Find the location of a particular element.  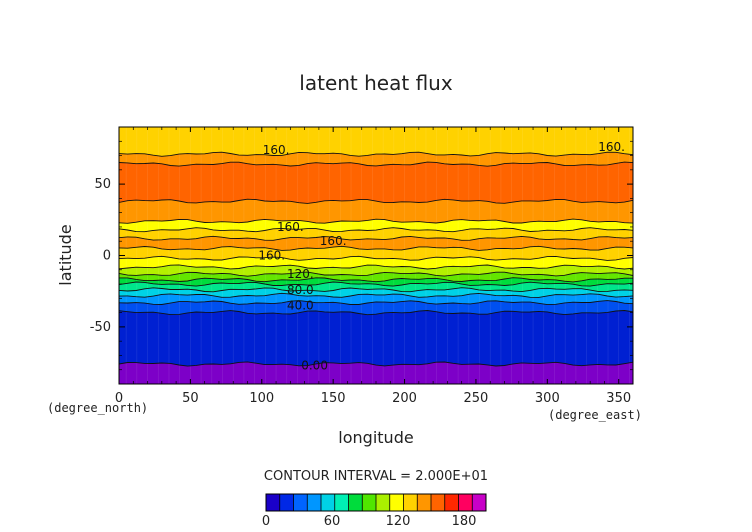

contour-interval-text: CONTOUR INTERVAL = 2.000E+01 is located at coordinates (376, 476).